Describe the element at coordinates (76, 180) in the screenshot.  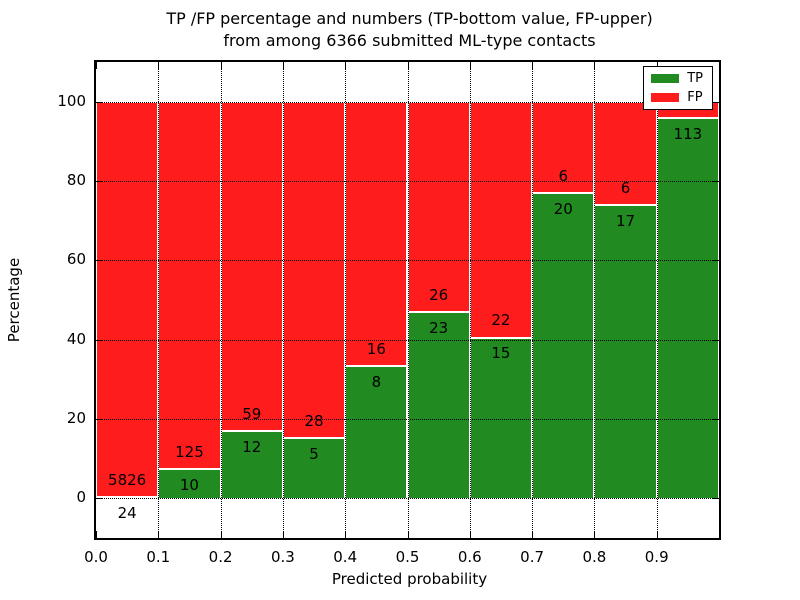
I see `y-tick-label: 80` at that location.